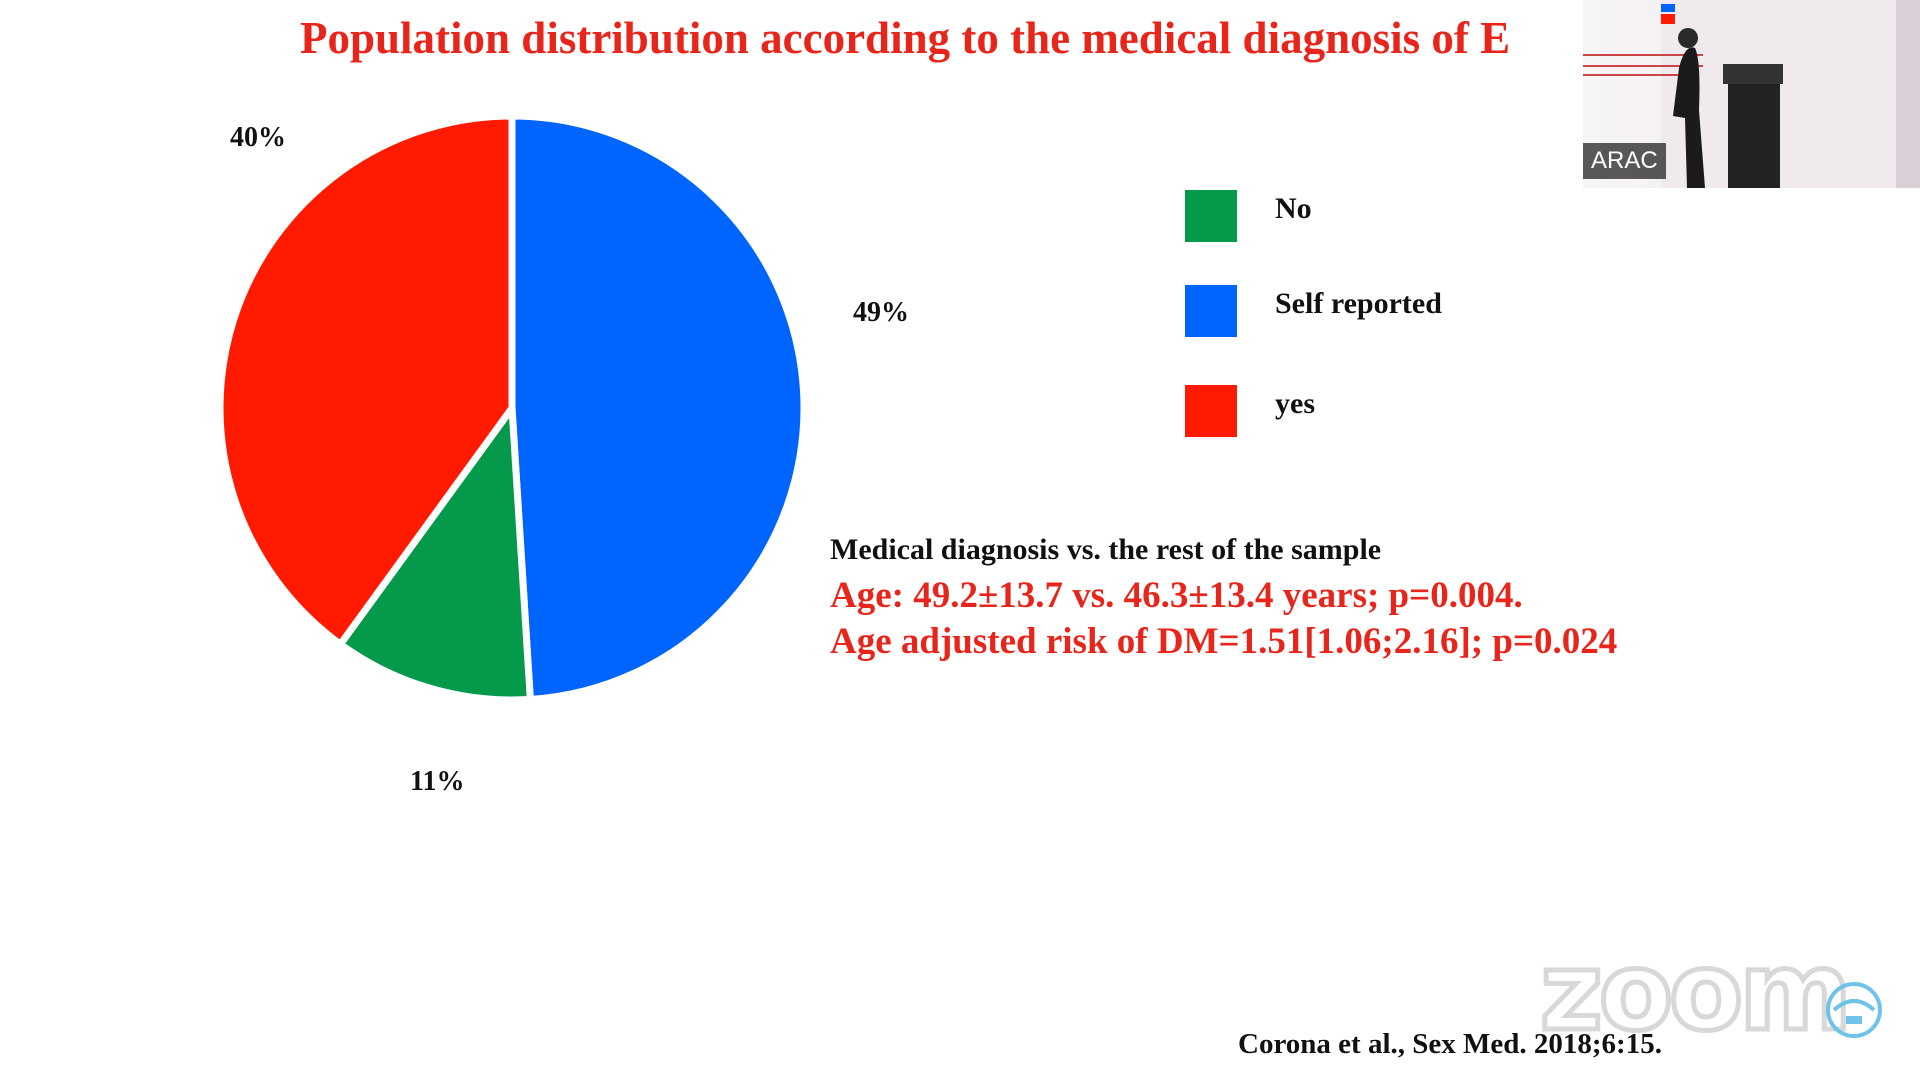 The height and width of the screenshot is (1080, 1920). What do you see at coordinates (881, 312) in the screenshot?
I see `pie-label-self-reported: 49%` at bounding box center [881, 312].